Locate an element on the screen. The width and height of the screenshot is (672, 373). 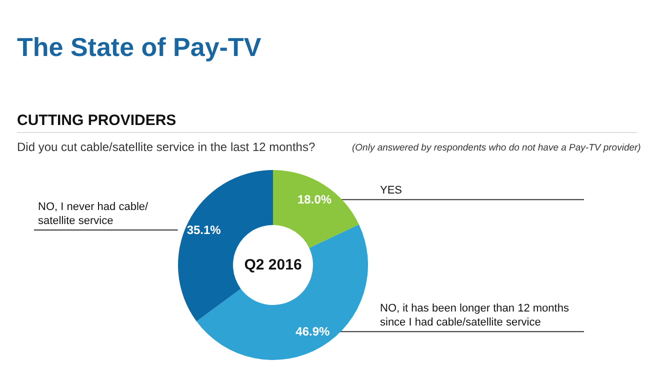
data-label: 35.1% is located at coordinates (204, 230).